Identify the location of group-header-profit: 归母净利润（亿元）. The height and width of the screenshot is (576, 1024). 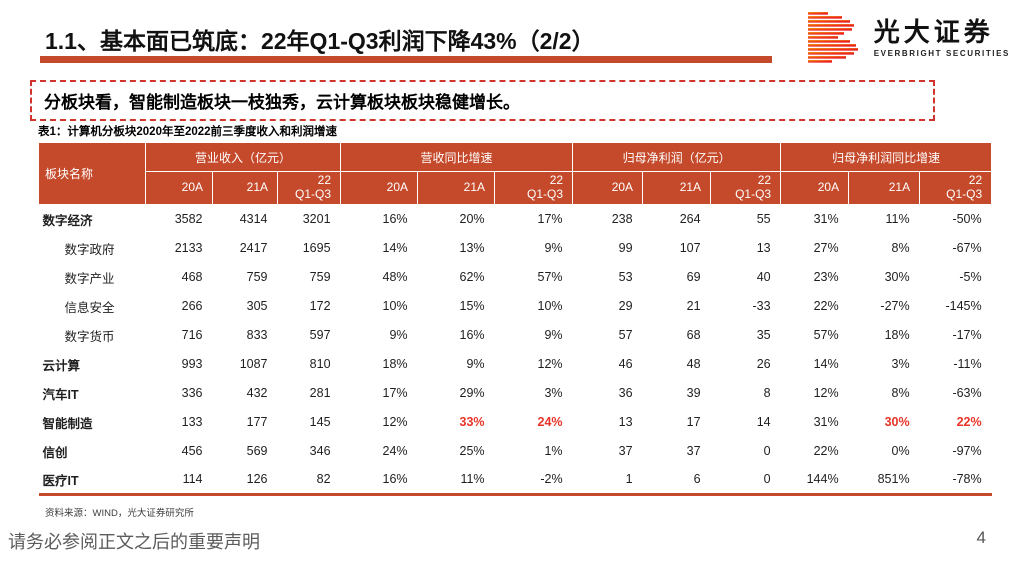
(677, 157).